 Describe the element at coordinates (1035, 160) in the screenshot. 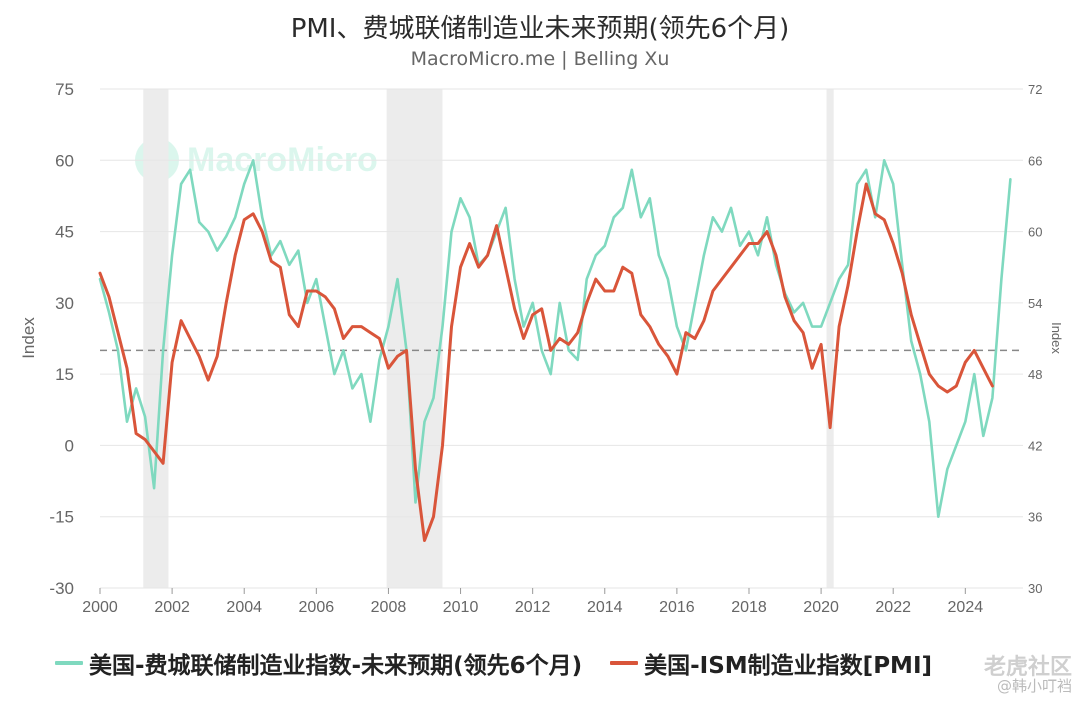

I see `y-right-tick-label-1: 66` at that location.